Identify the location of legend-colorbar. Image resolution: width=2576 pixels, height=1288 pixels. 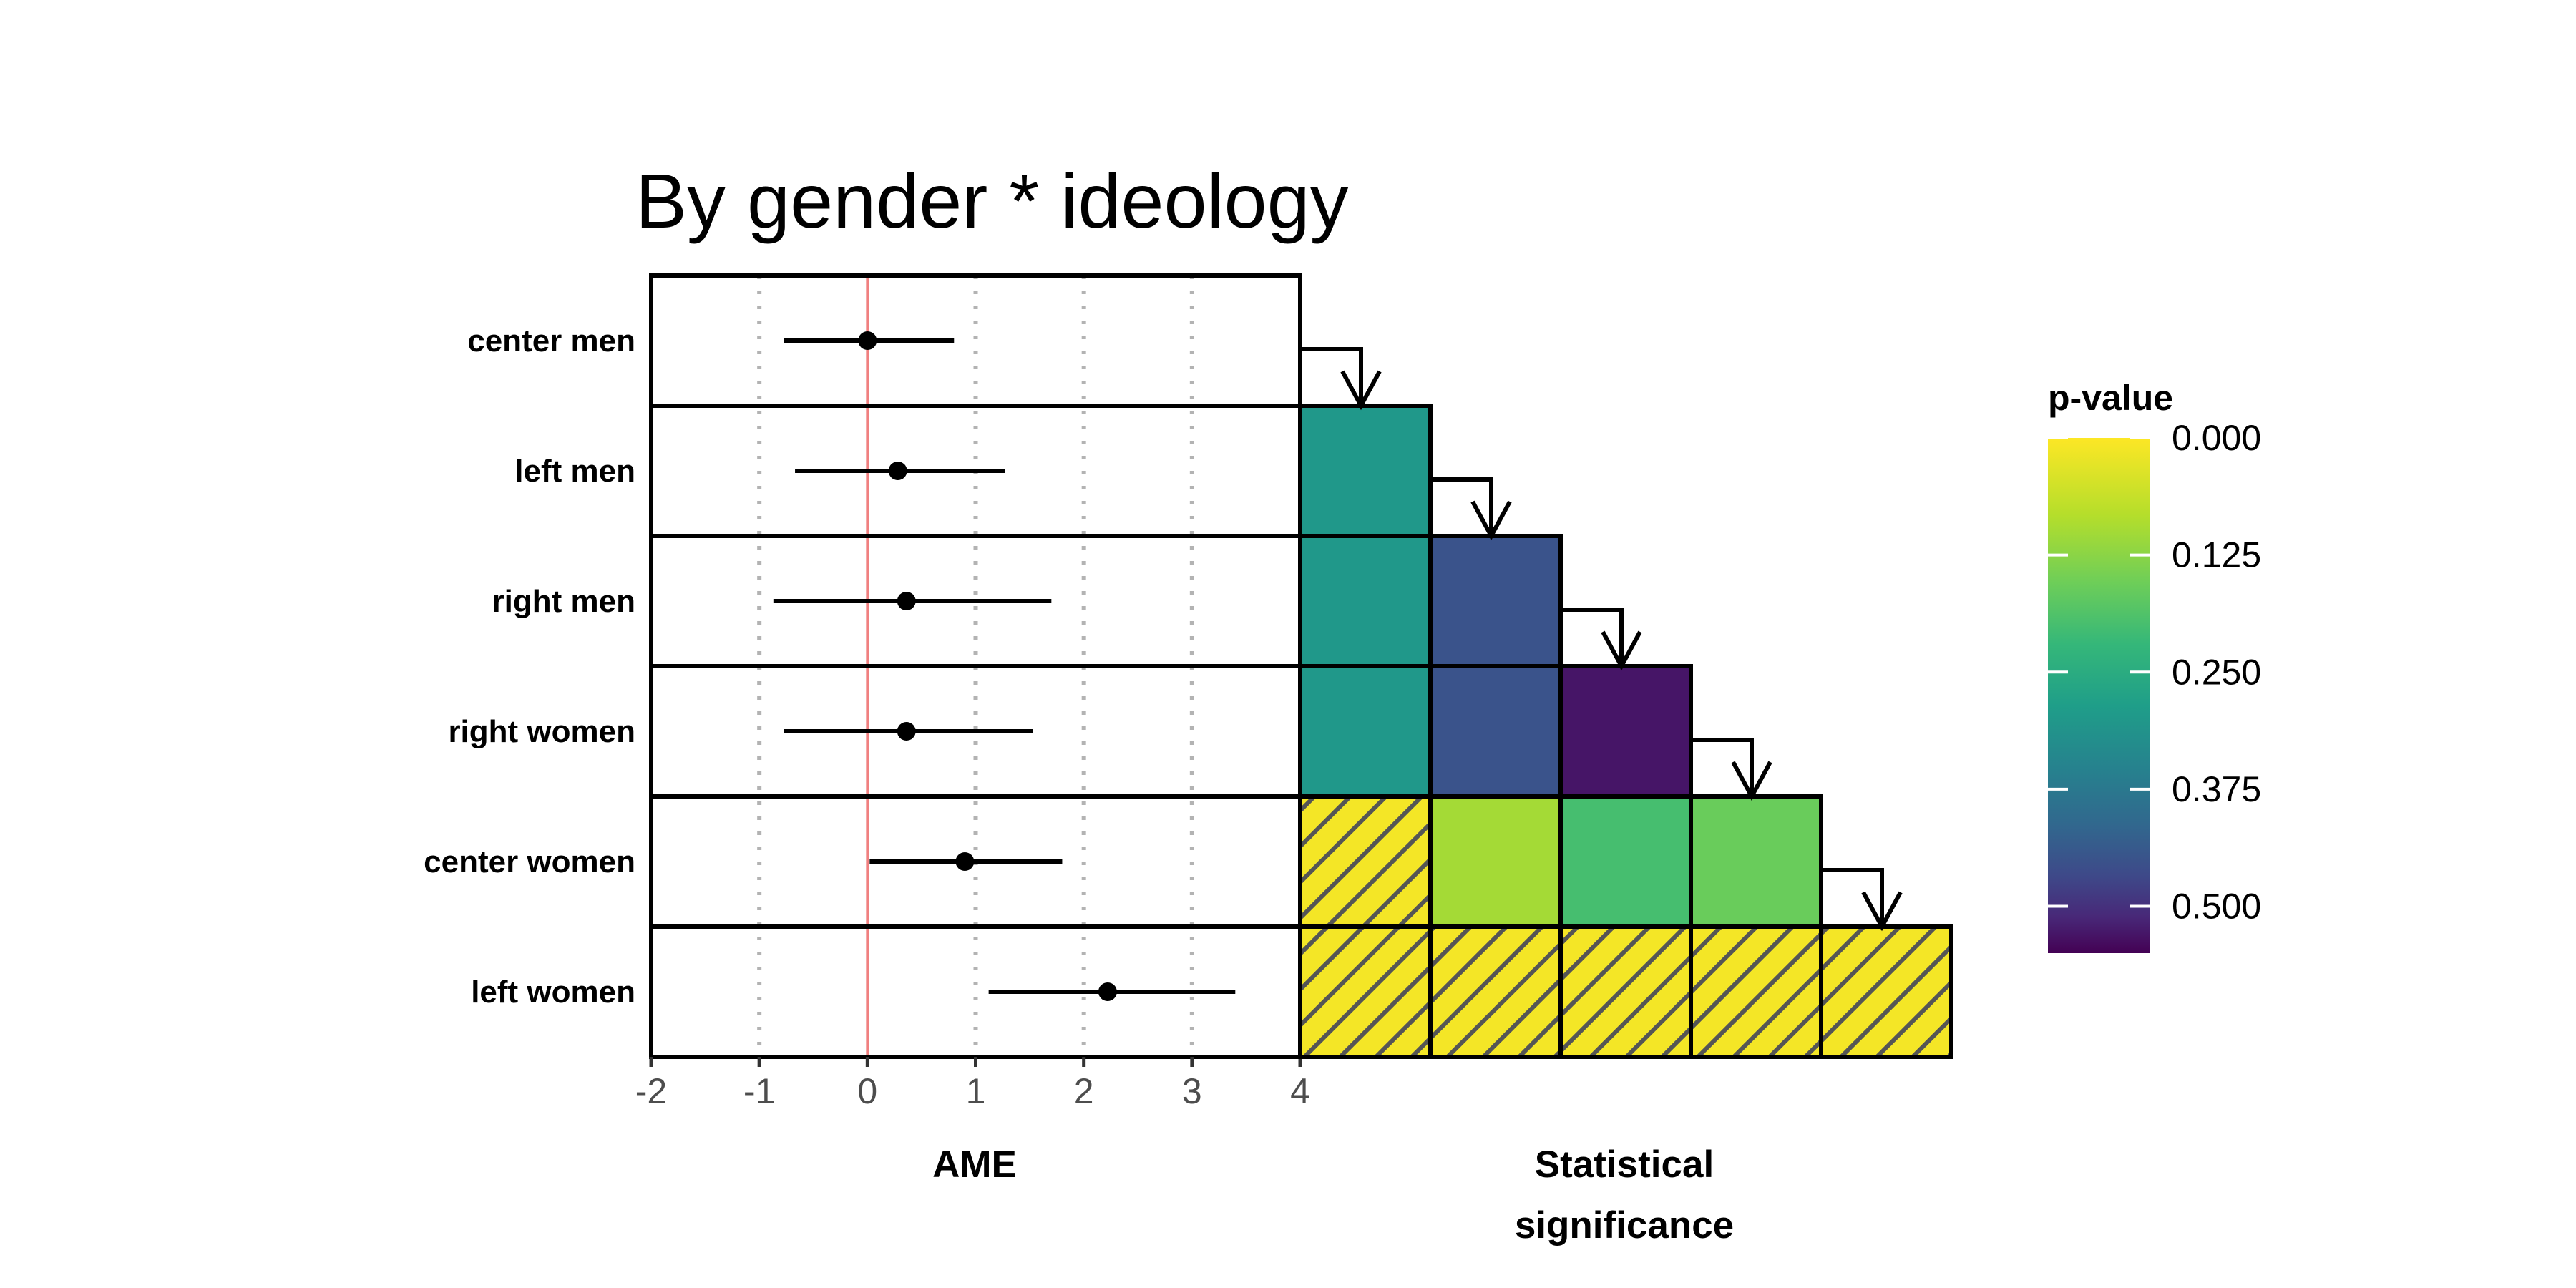
(2099, 695).